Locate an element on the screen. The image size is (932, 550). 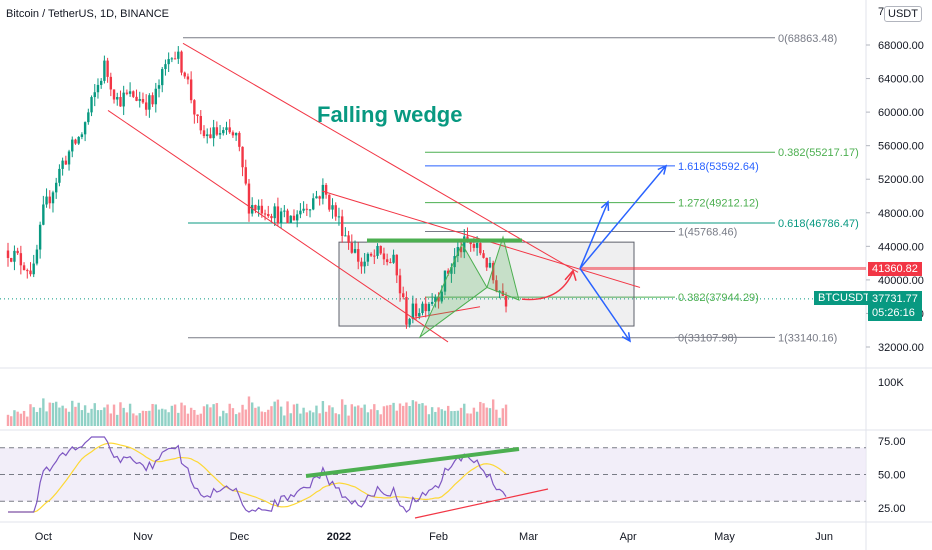
fib-level-label: 0.618(46786.47) is located at coordinates (818, 224).